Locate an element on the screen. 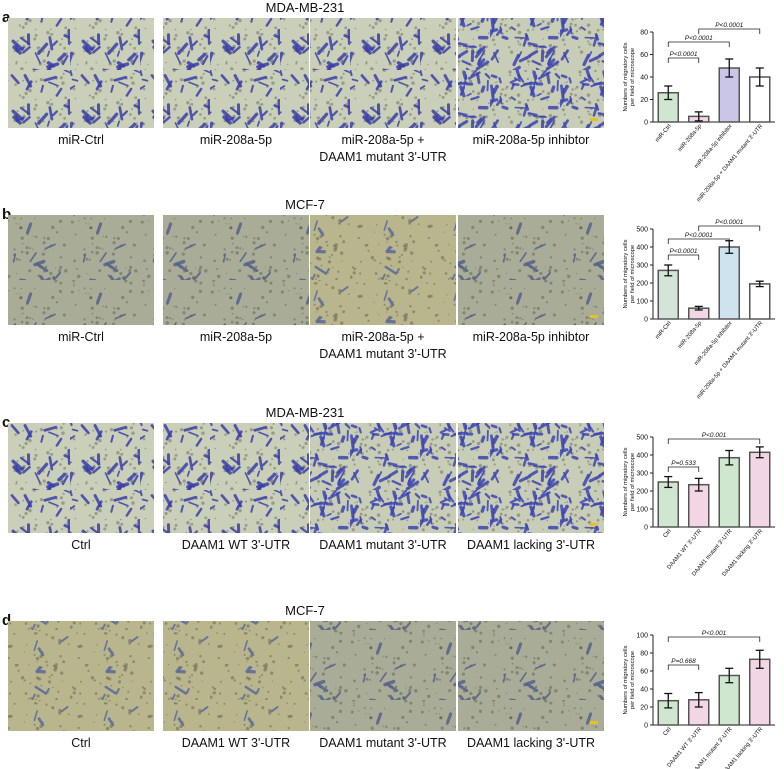 This screenshot has height=769, width=784. y-tick-label: 20 is located at coordinates (644, 100).